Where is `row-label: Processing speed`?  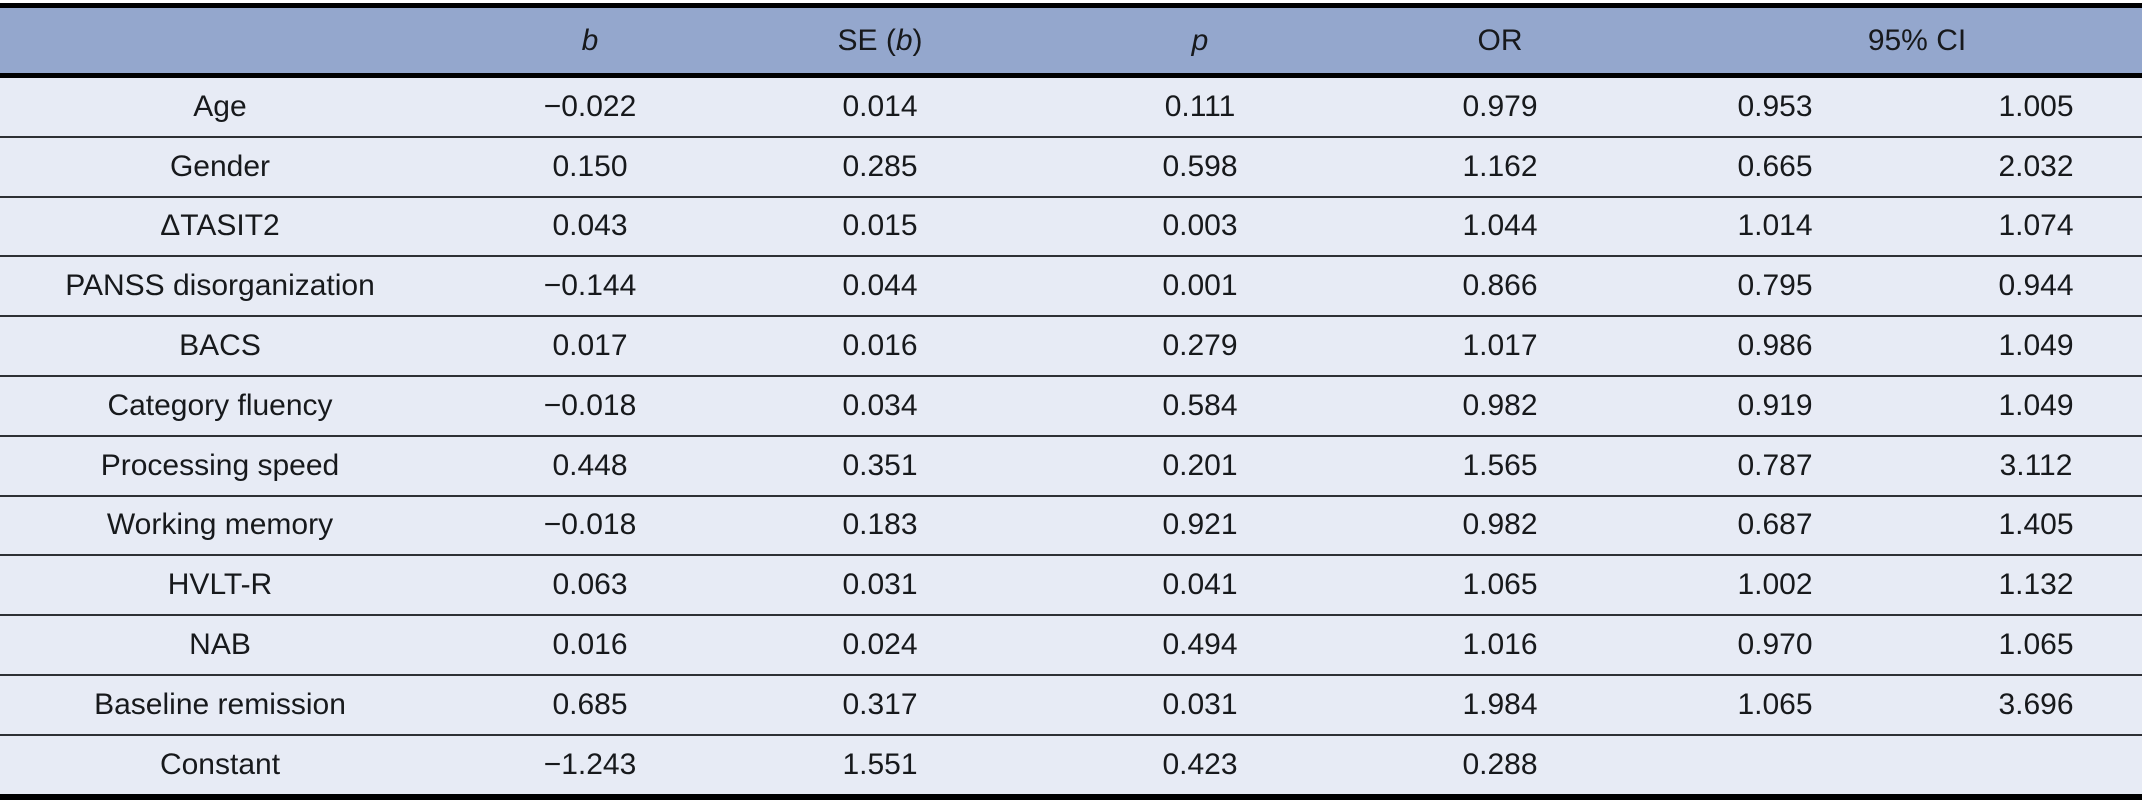 row-label: Processing speed is located at coordinates (220, 465).